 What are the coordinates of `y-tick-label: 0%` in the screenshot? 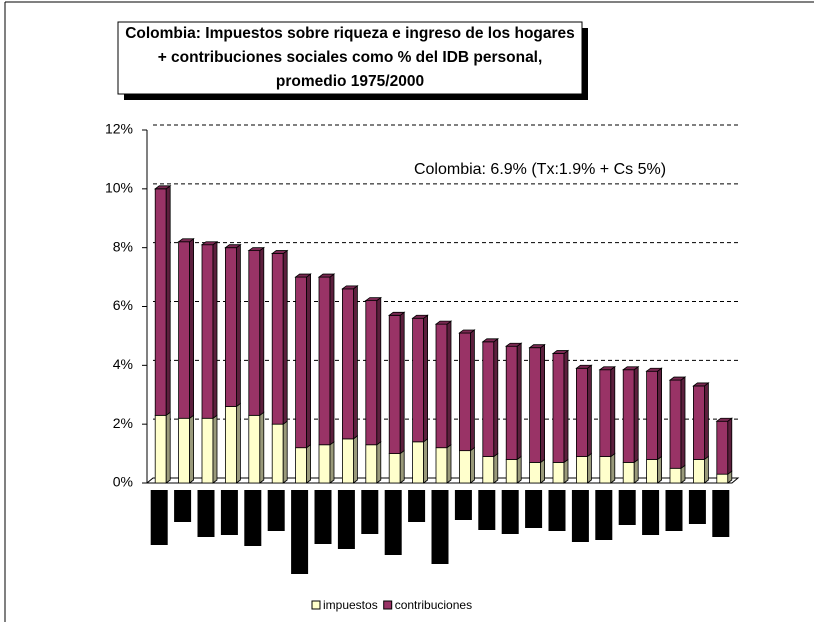 It's located at (123, 482).